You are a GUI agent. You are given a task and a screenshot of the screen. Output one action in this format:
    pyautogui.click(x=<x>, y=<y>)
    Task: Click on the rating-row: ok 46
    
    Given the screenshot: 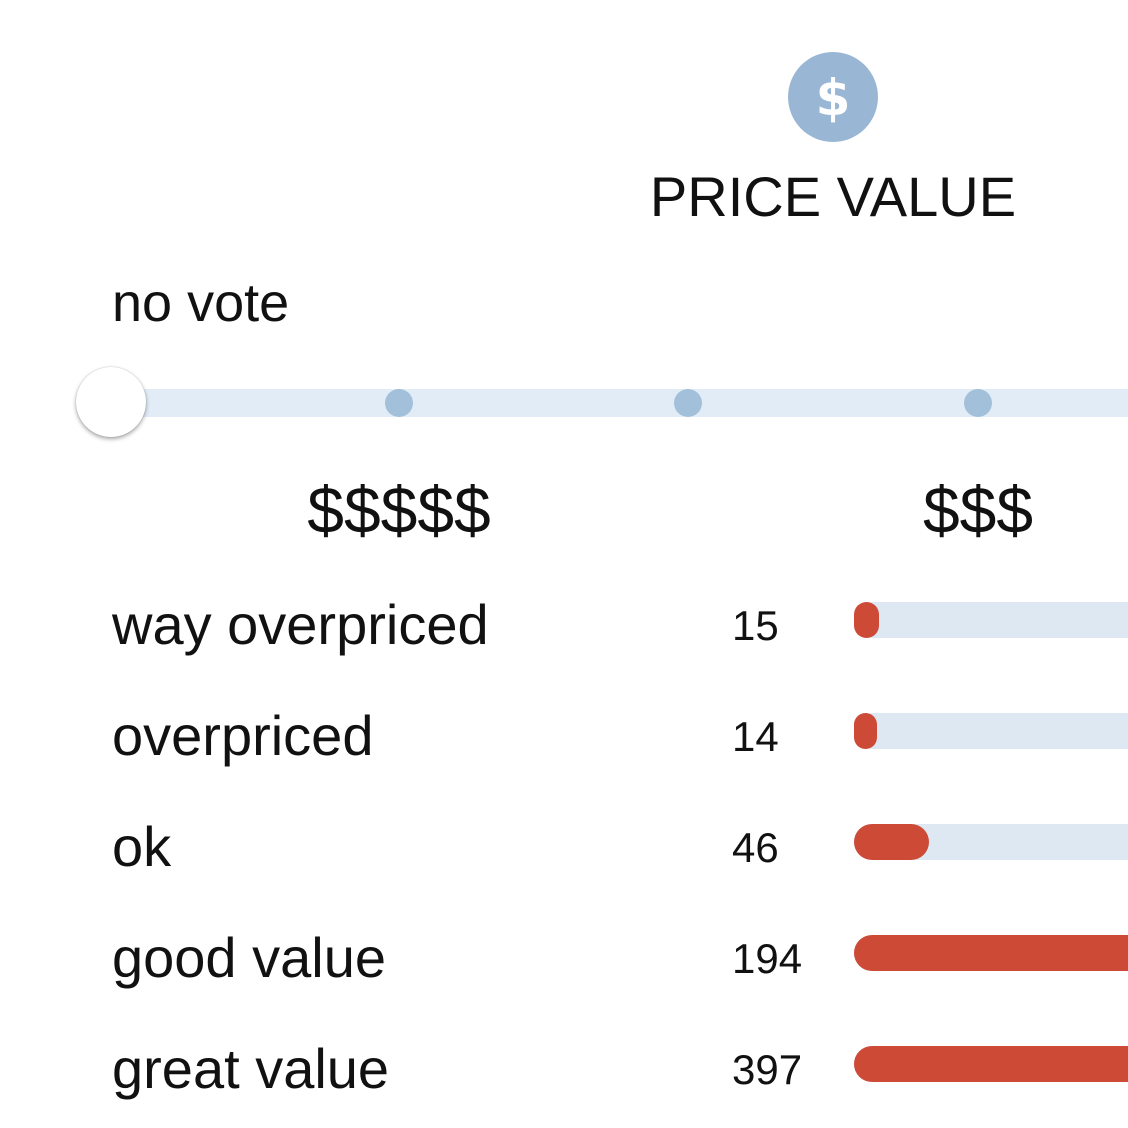 What is the action you would take?
    pyautogui.click(x=564, y=854)
    